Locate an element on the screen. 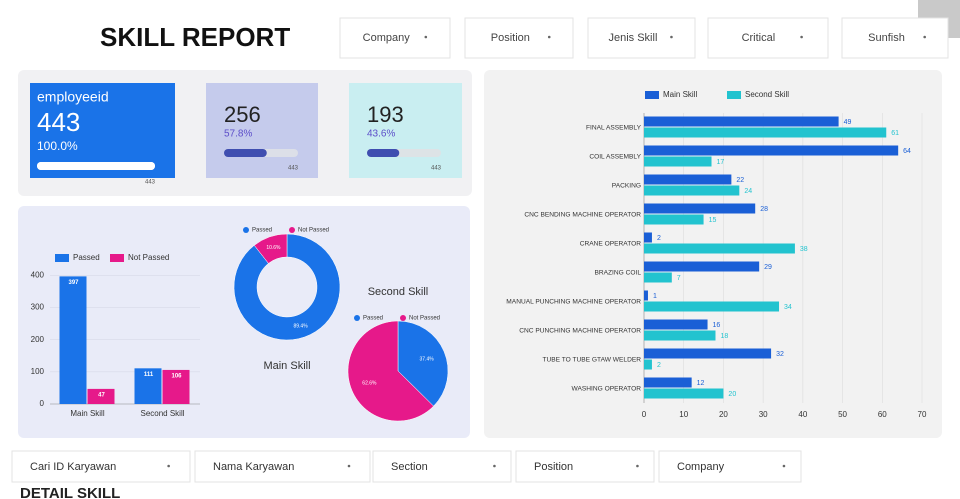 The image size is (960, 499). filter-label: Nama Karyawan is located at coordinates (253, 467).